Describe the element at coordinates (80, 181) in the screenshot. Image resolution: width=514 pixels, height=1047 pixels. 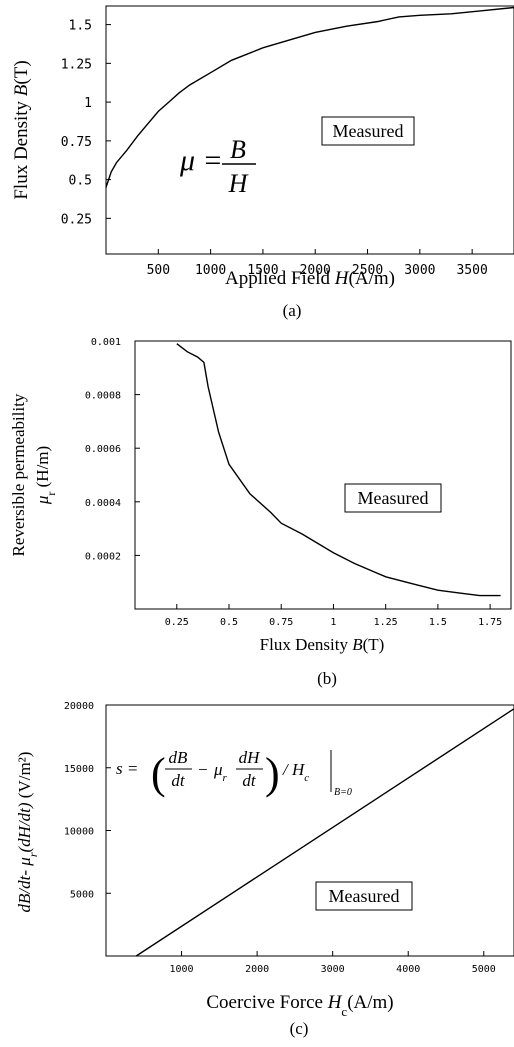
I see `charta-y-tick-label: 0.5` at that location.